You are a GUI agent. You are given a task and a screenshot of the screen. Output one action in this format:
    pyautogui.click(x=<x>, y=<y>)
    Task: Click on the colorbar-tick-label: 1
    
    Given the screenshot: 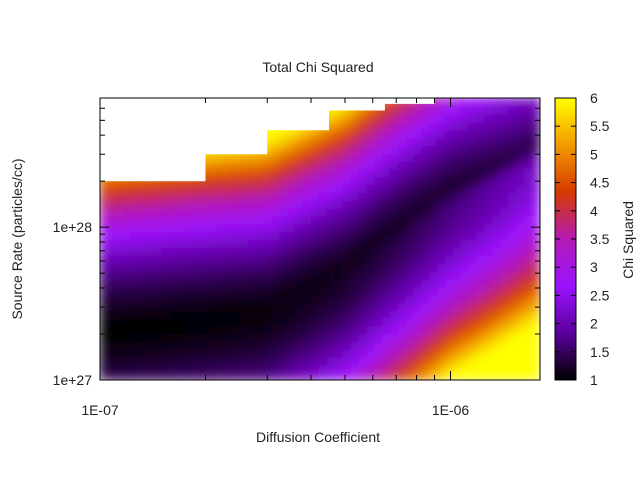 What is the action you would take?
    pyautogui.click(x=594, y=380)
    